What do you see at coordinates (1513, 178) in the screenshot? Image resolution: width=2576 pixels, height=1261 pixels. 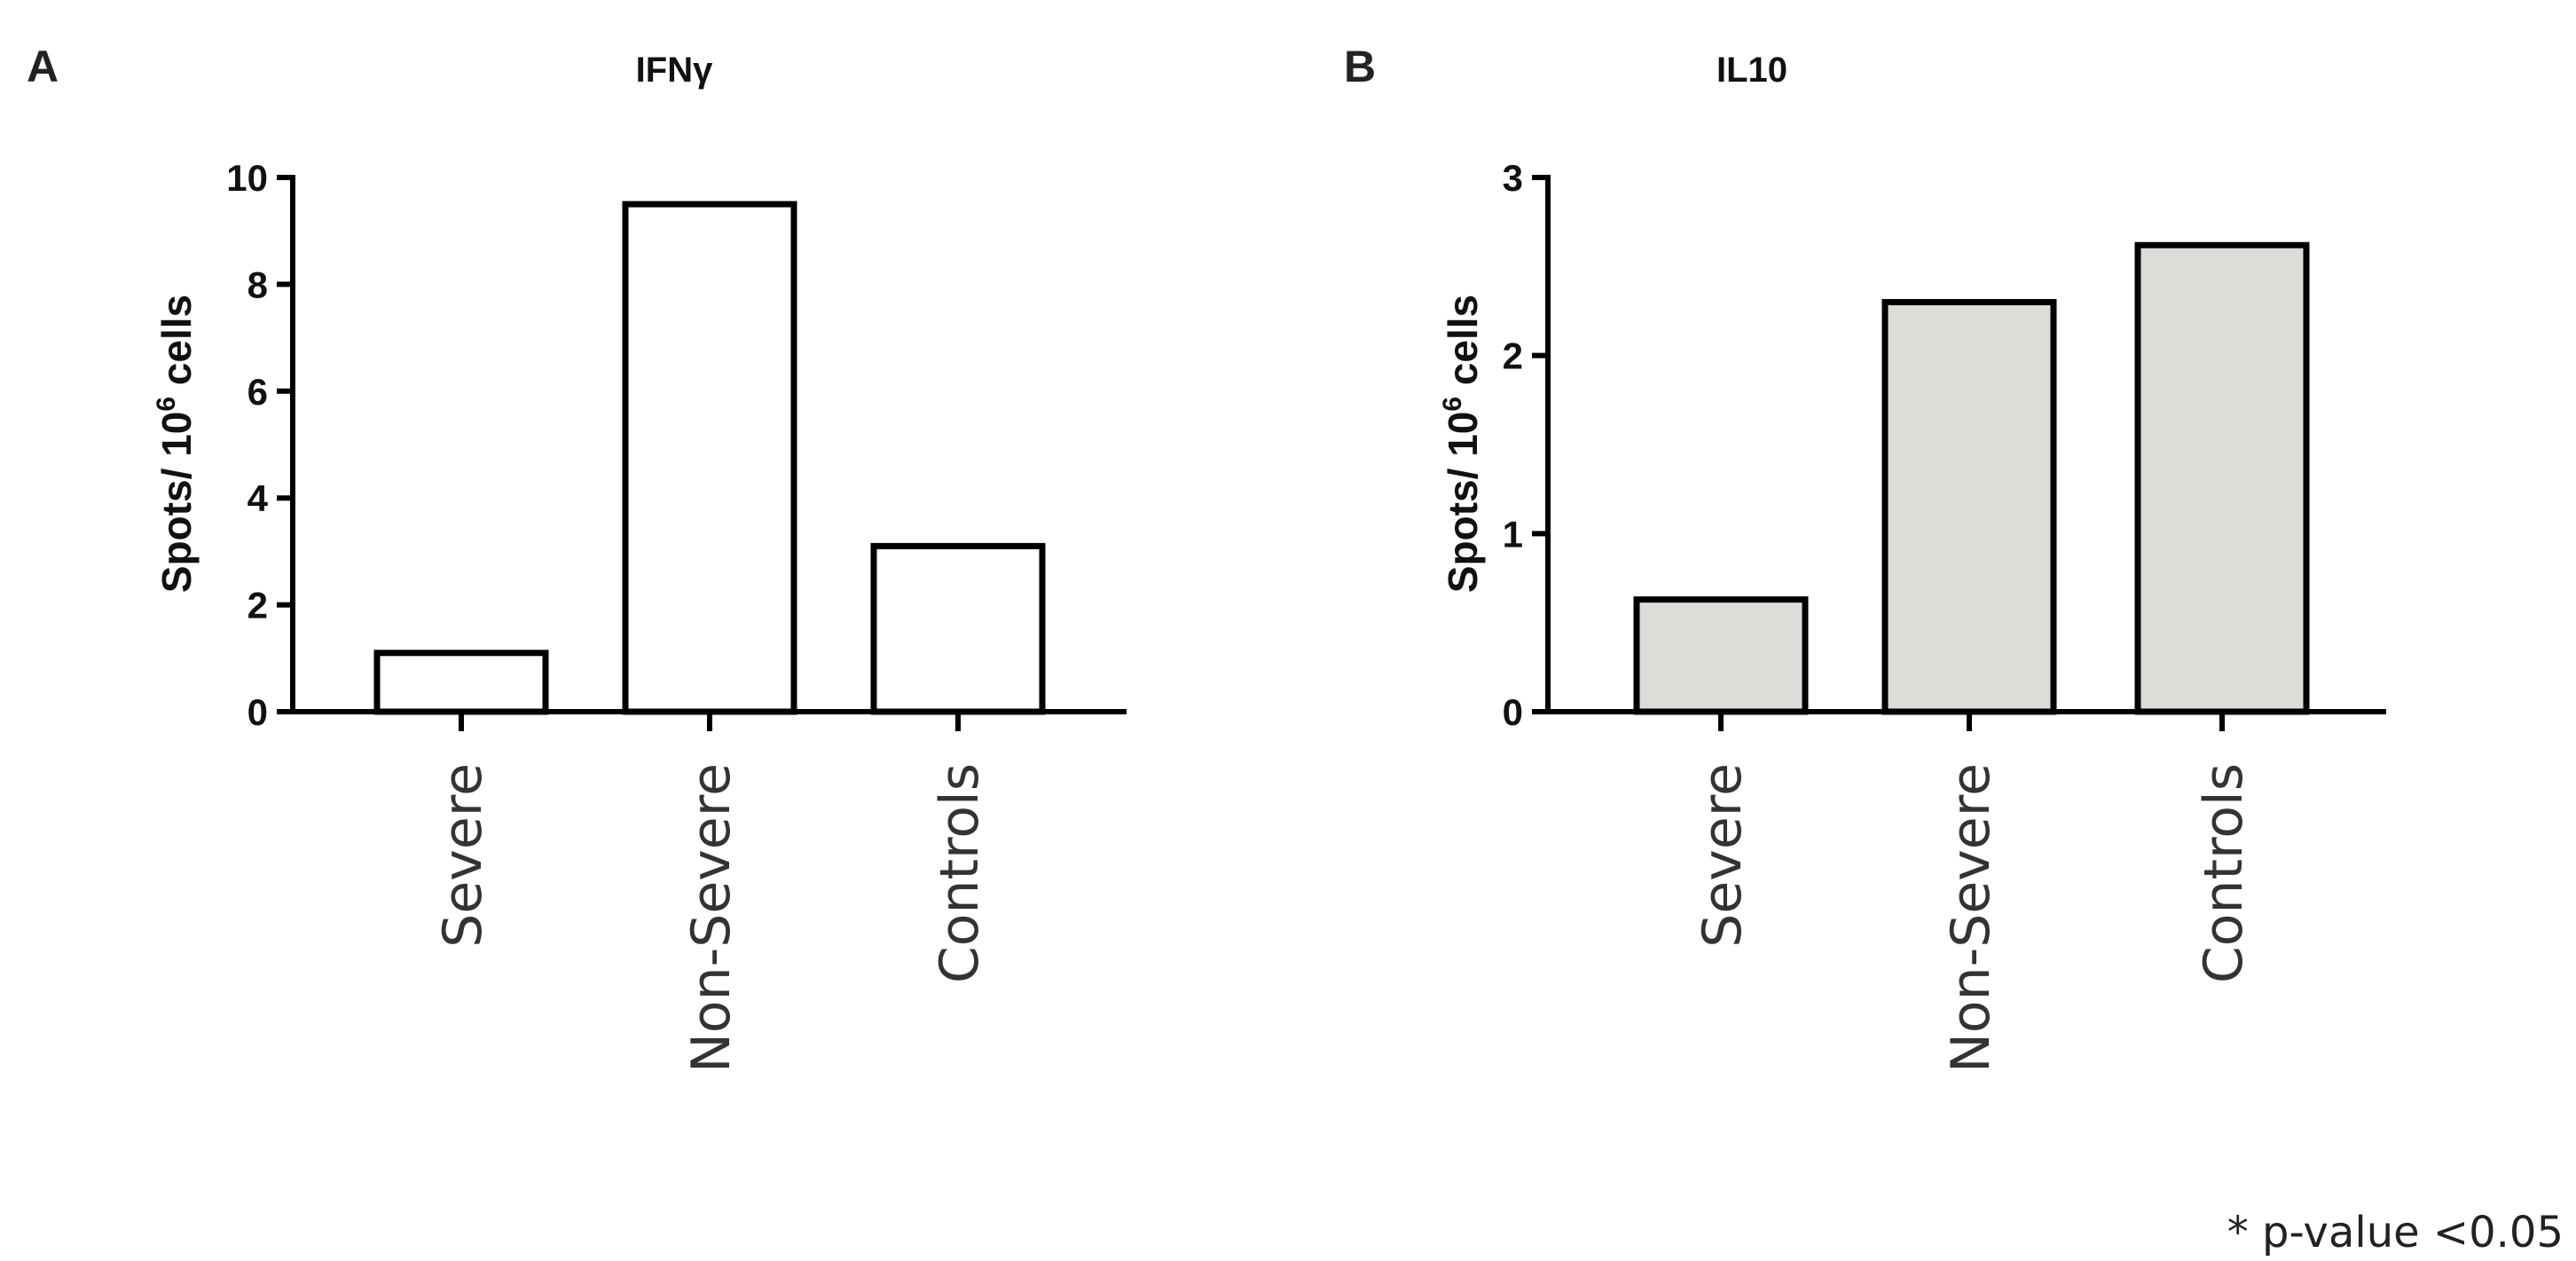 I see `y-tick-label: 3` at bounding box center [1513, 178].